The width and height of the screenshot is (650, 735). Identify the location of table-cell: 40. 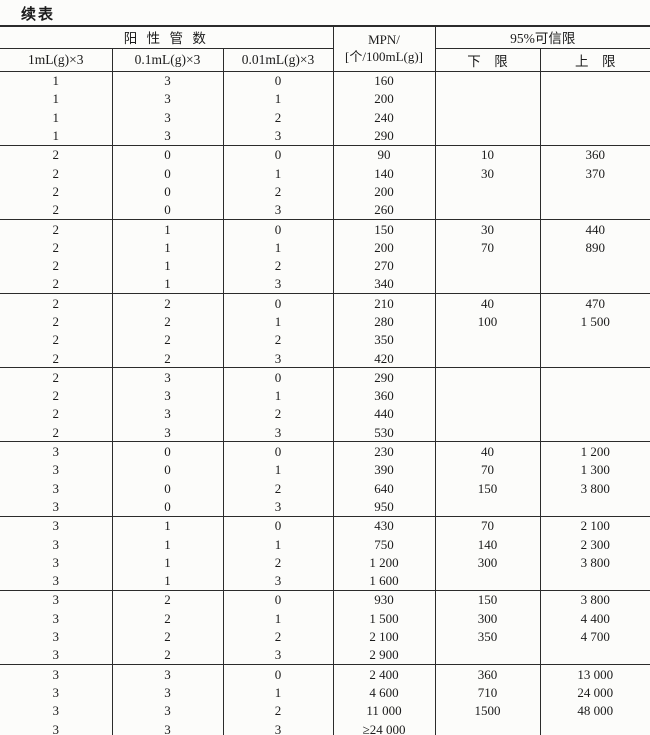
(488, 303).